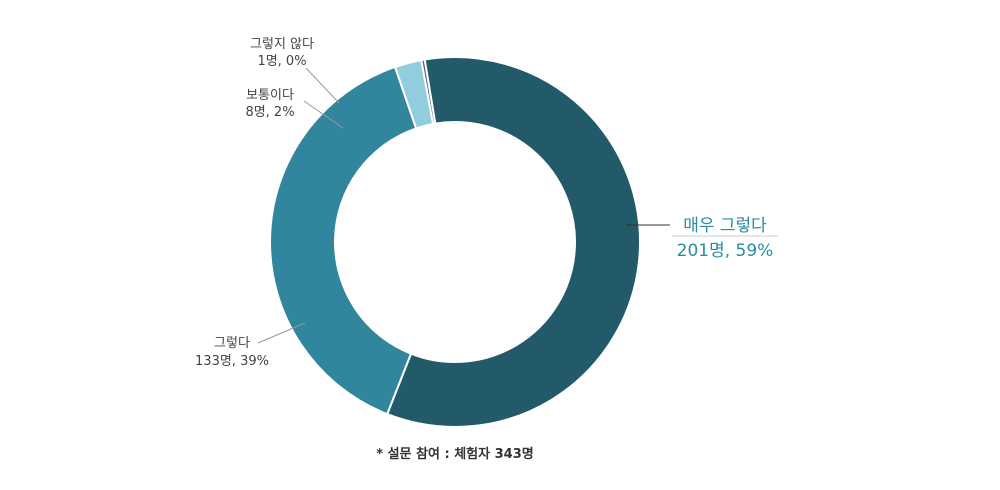 The width and height of the screenshot is (1000, 490). I want to click on leader-line-disagree, so click(322, 85).